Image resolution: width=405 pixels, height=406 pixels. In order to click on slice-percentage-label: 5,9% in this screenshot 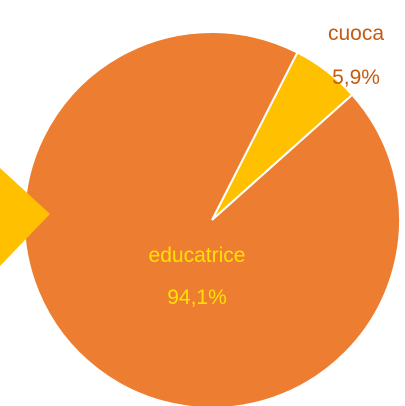, I will do `click(356, 77)`.